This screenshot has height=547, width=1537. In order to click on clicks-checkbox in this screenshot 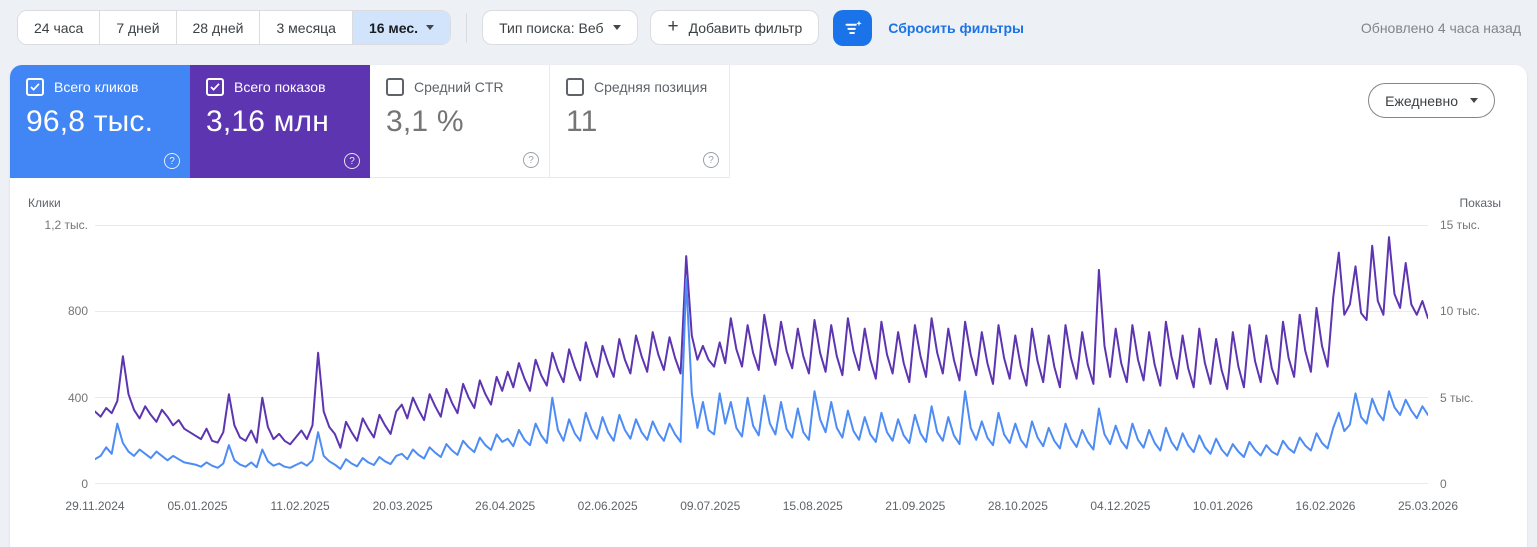, I will do `click(35, 87)`.